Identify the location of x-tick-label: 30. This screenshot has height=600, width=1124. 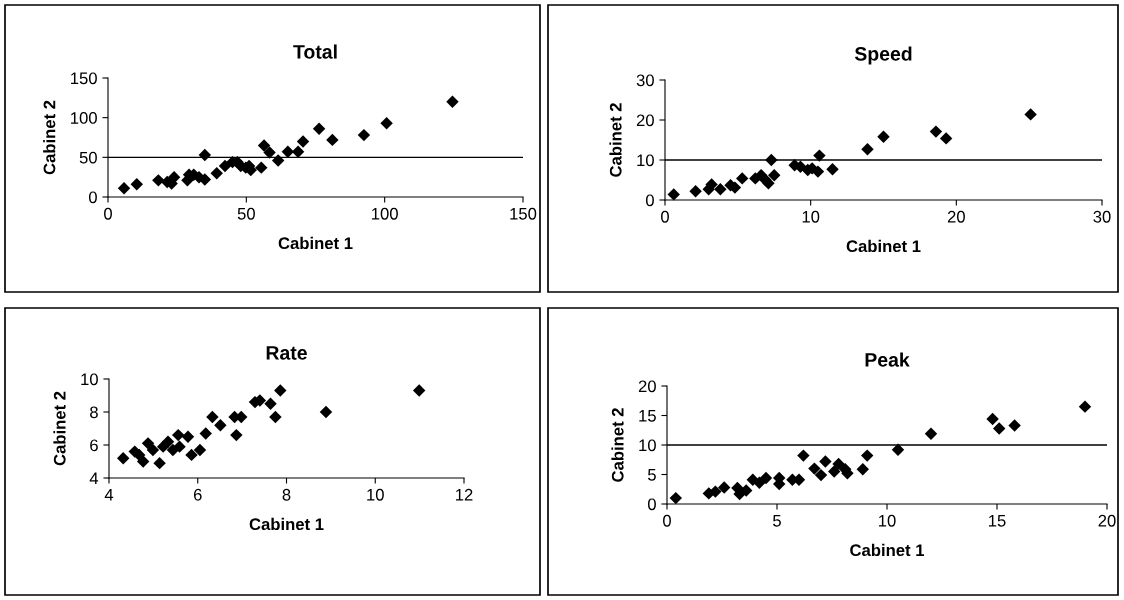
(1102, 216).